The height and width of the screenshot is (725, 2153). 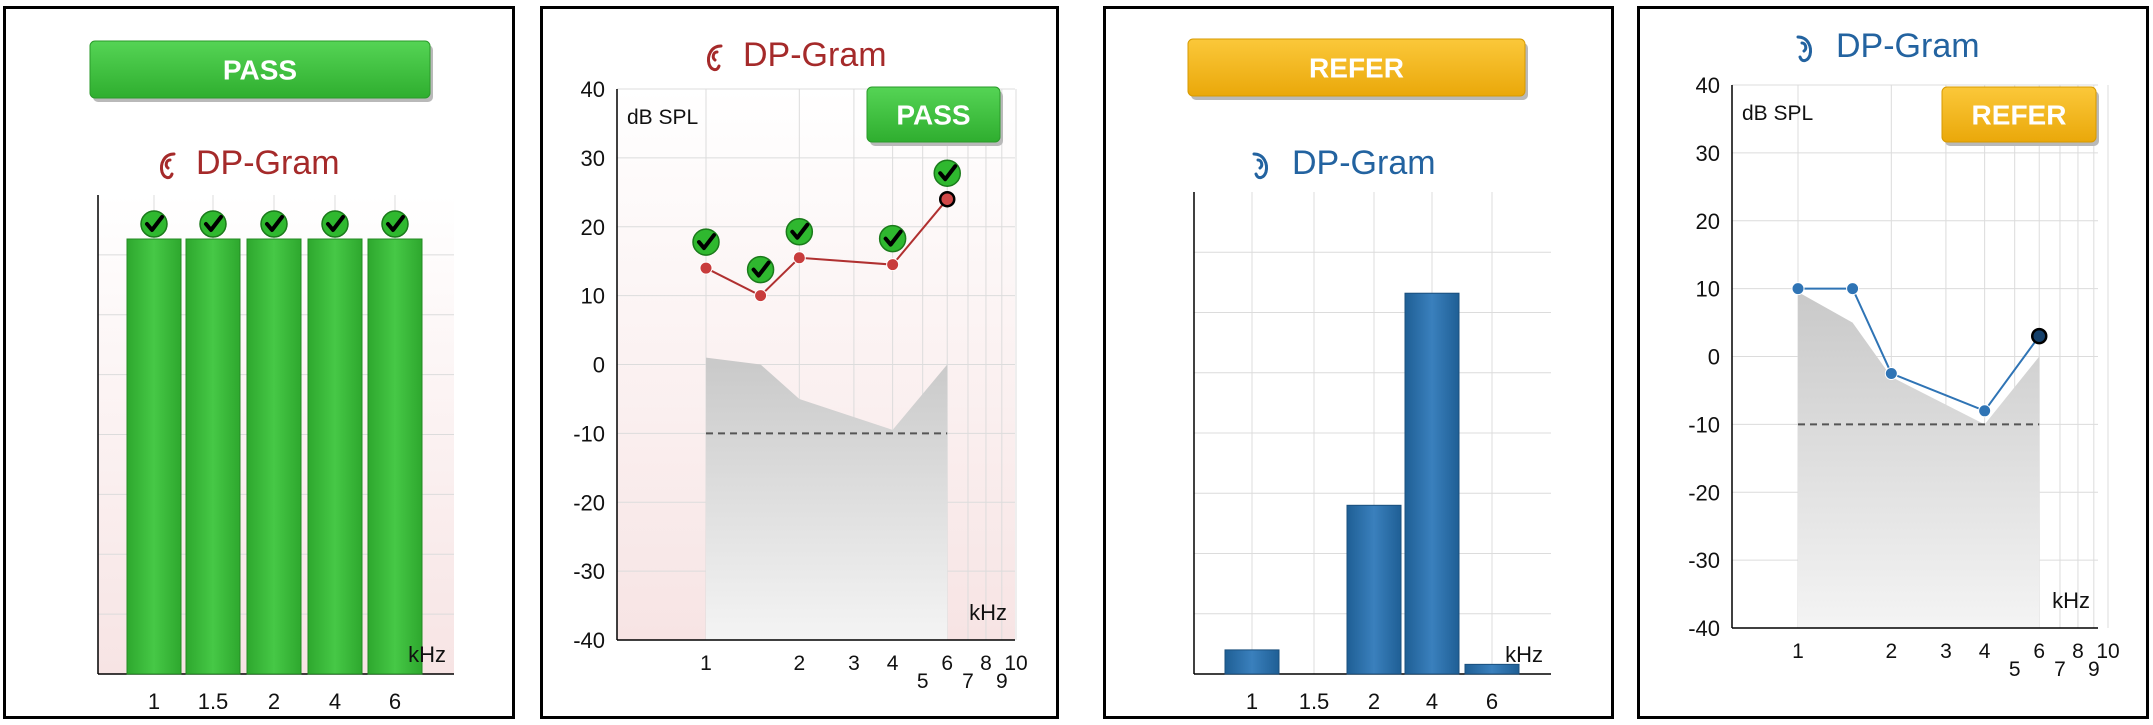 What do you see at coordinates (2107, 651) in the screenshot?
I see `x-tick-label: 10` at bounding box center [2107, 651].